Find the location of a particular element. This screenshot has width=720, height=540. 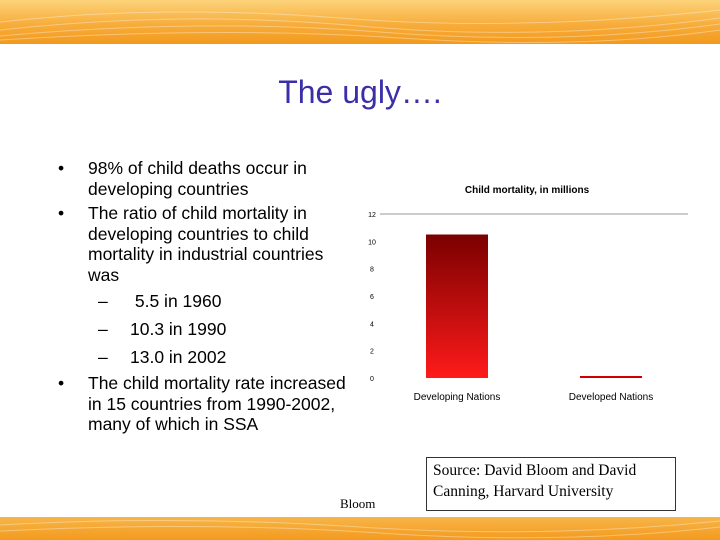

top-decorative-band is located at coordinates (360, 22).